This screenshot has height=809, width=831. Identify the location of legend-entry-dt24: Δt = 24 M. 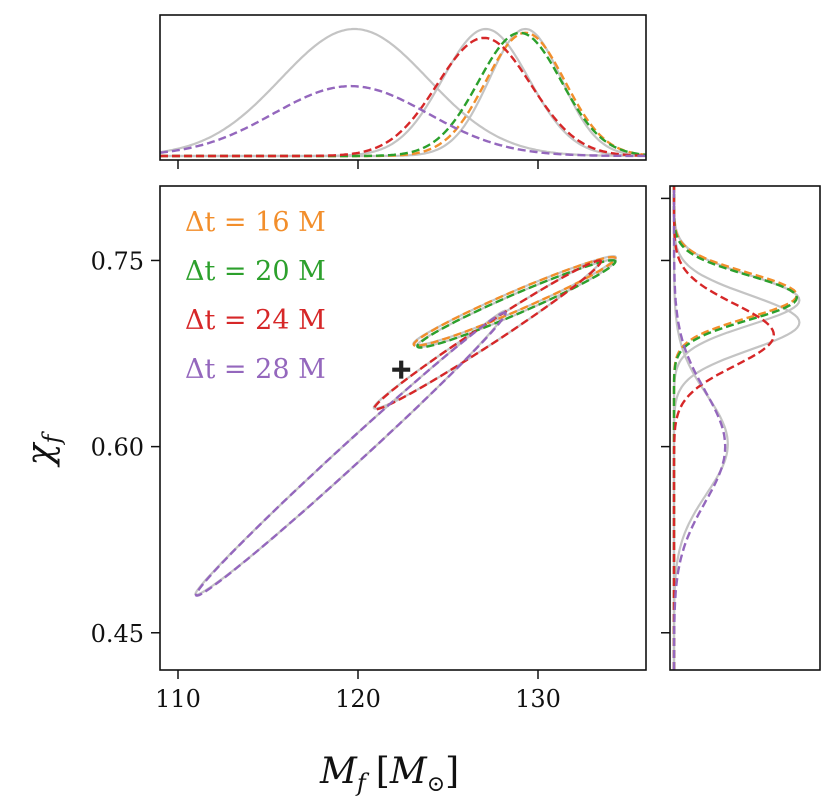
(255, 320).